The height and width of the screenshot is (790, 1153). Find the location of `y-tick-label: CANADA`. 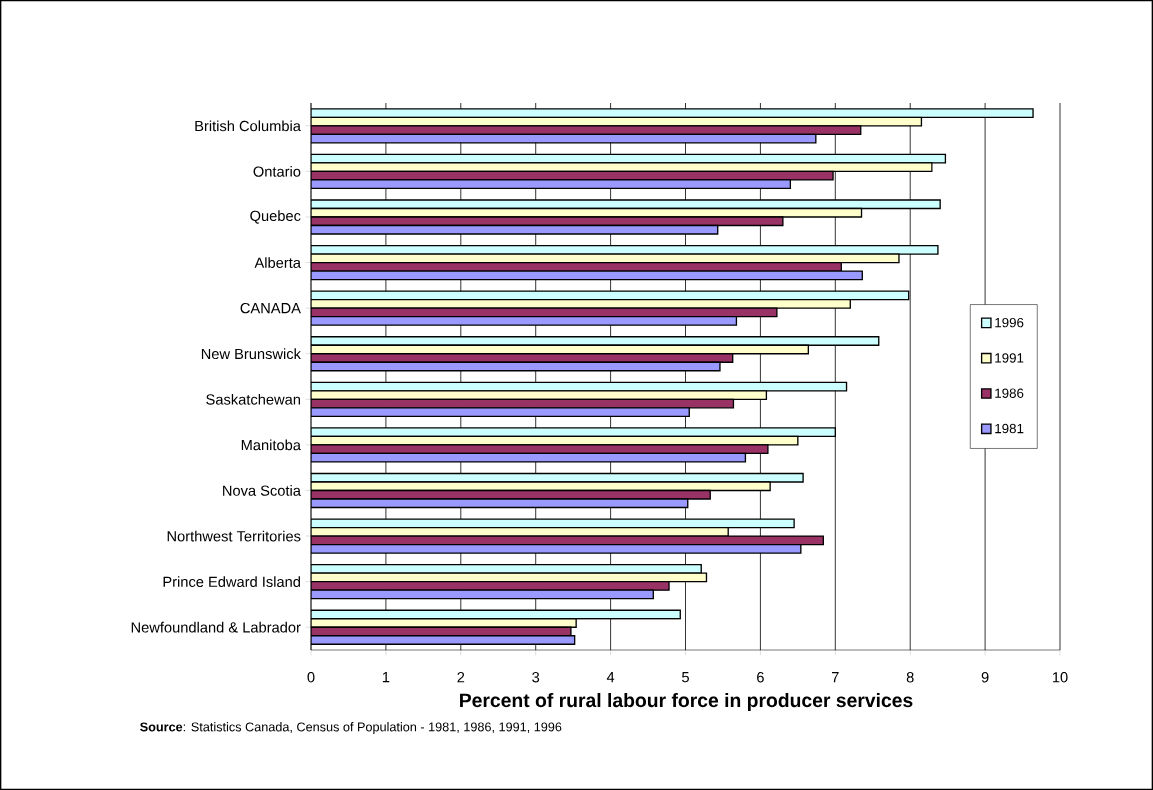

y-tick-label: CANADA is located at coordinates (270, 308).